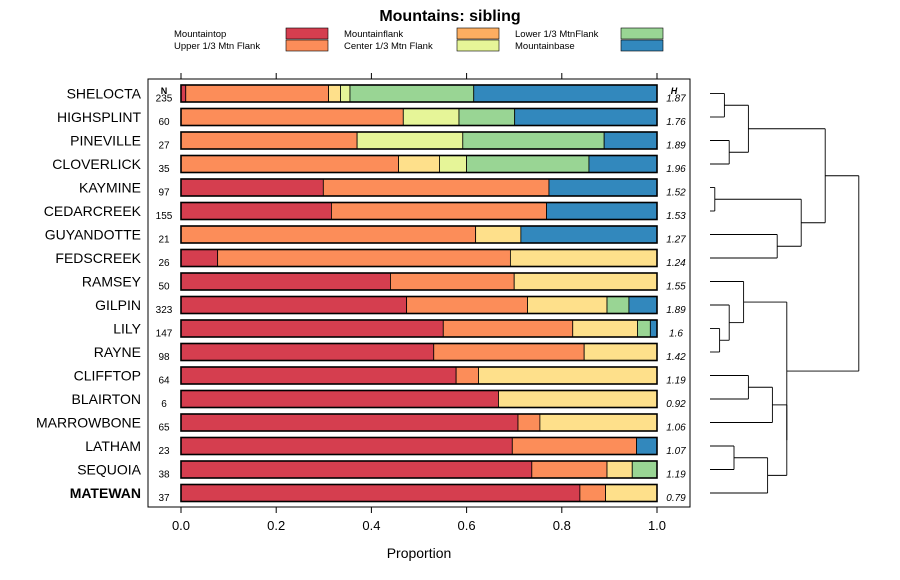 The width and height of the screenshot is (900, 580). What do you see at coordinates (99, 117) in the screenshot?
I see `row-label: HIGHSPLINT` at bounding box center [99, 117].